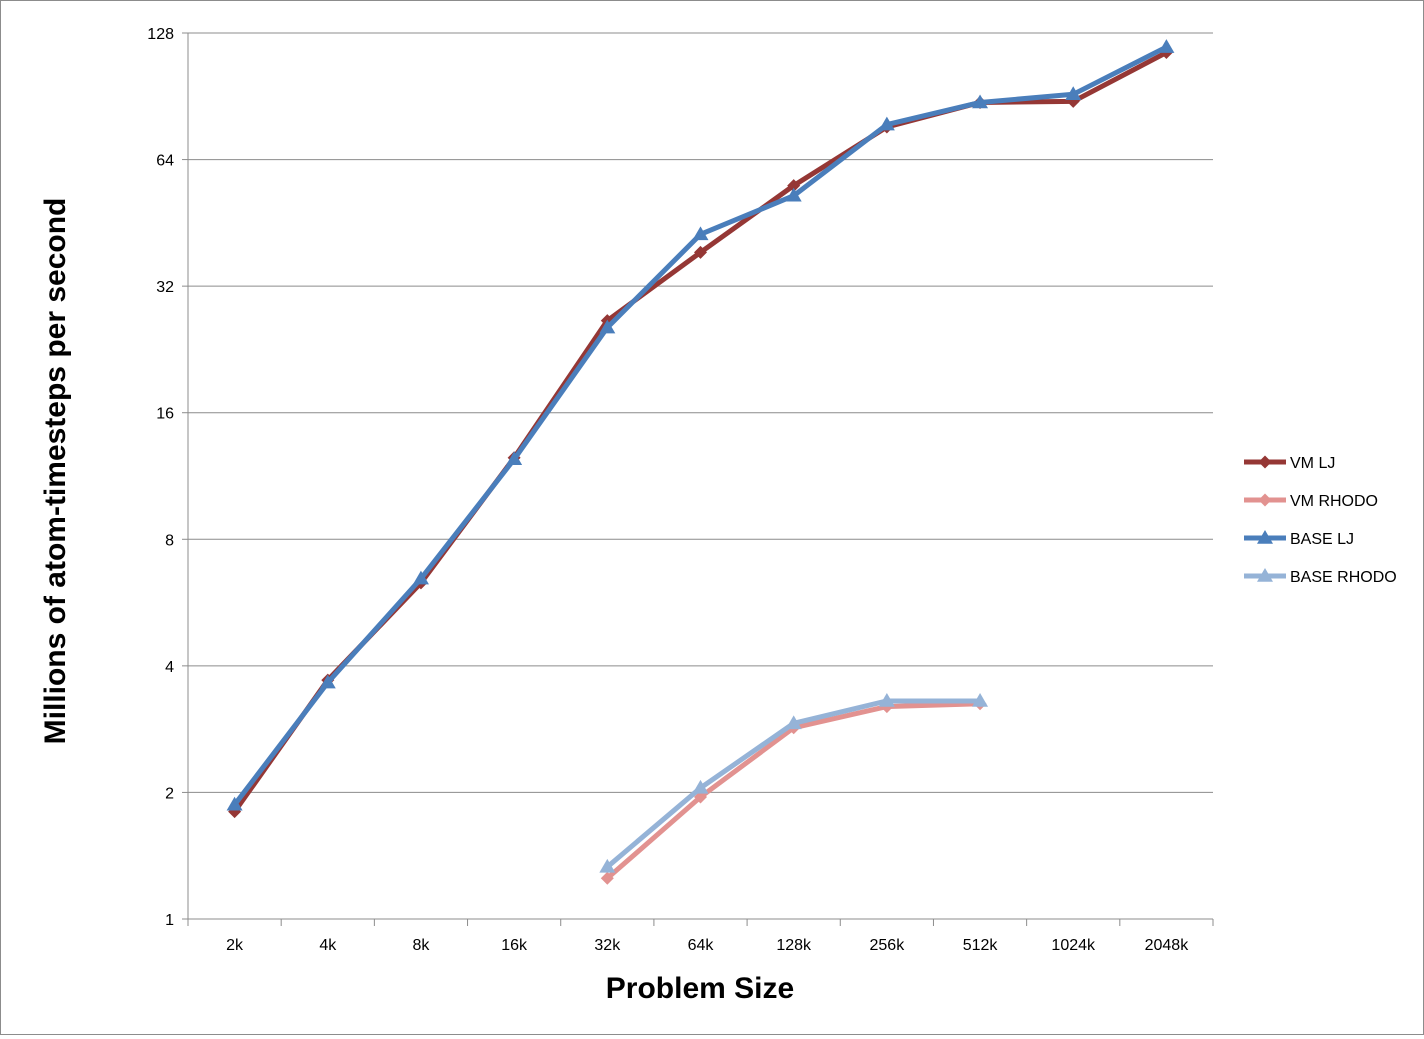 The width and height of the screenshot is (1424, 1039). Describe the element at coordinates (422, 945) in the screenshot. I see `x-tick-label: 8k` at that location.